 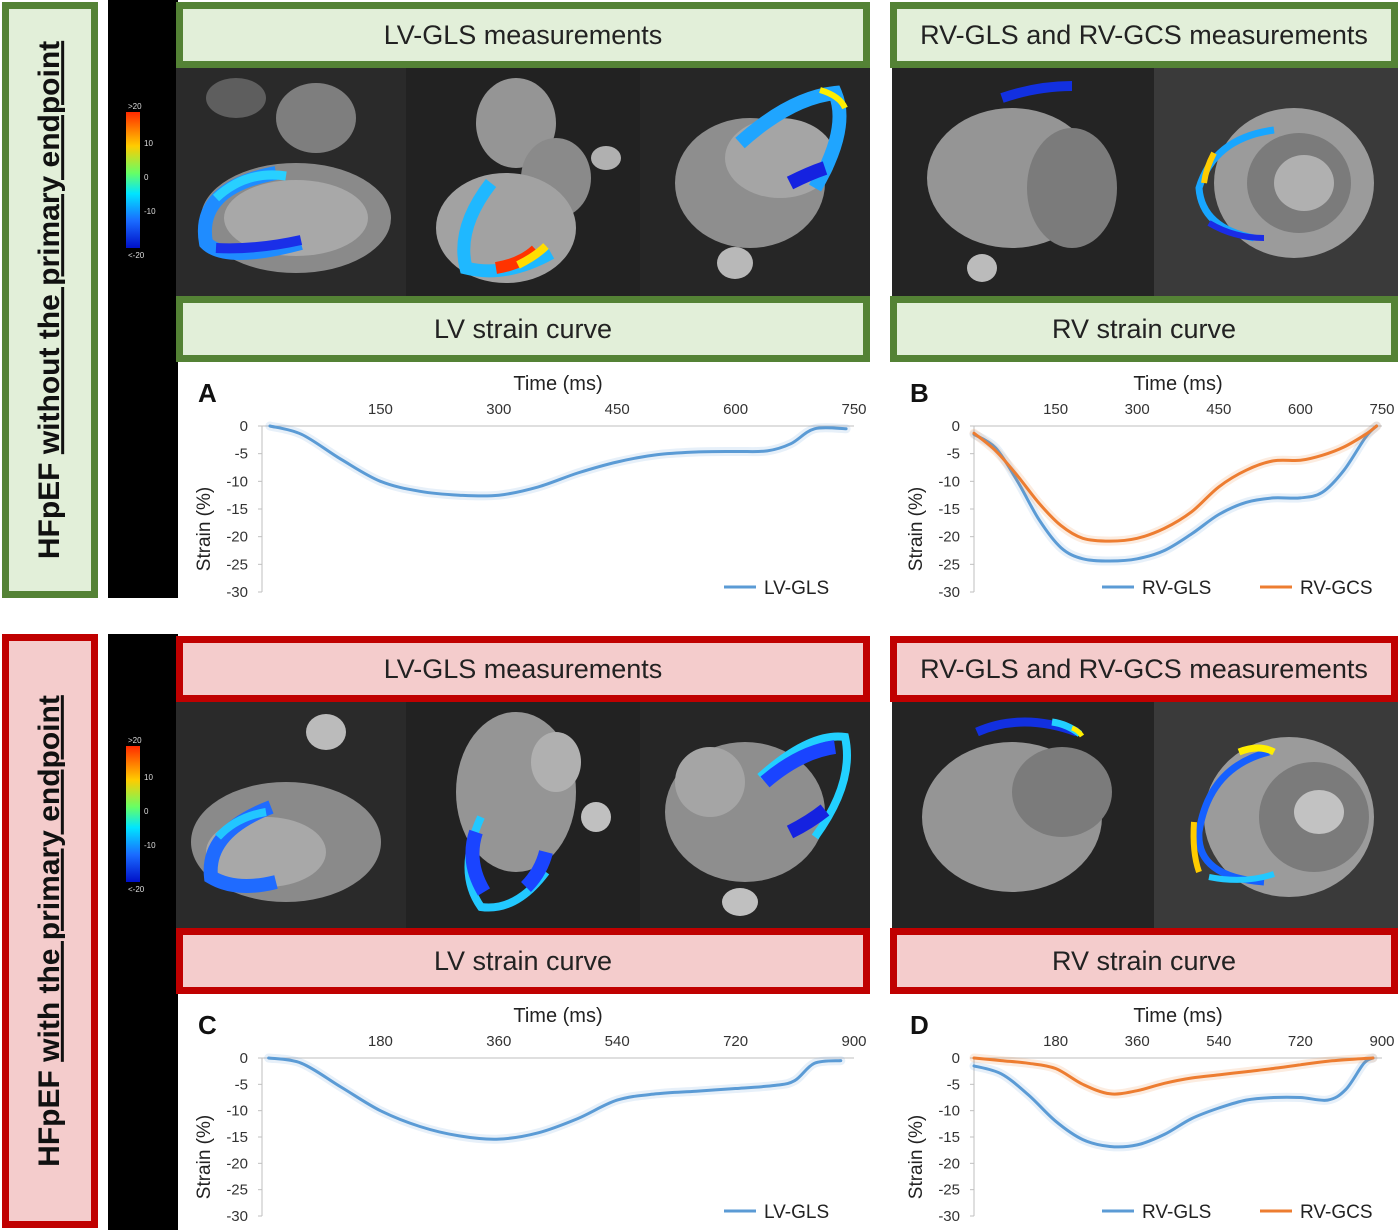 What do you see at coordinates (1144, 329) in the screenshot?
I see `rv-strain-curve-header: RV strain curve` at bounding box center [1144, 329].